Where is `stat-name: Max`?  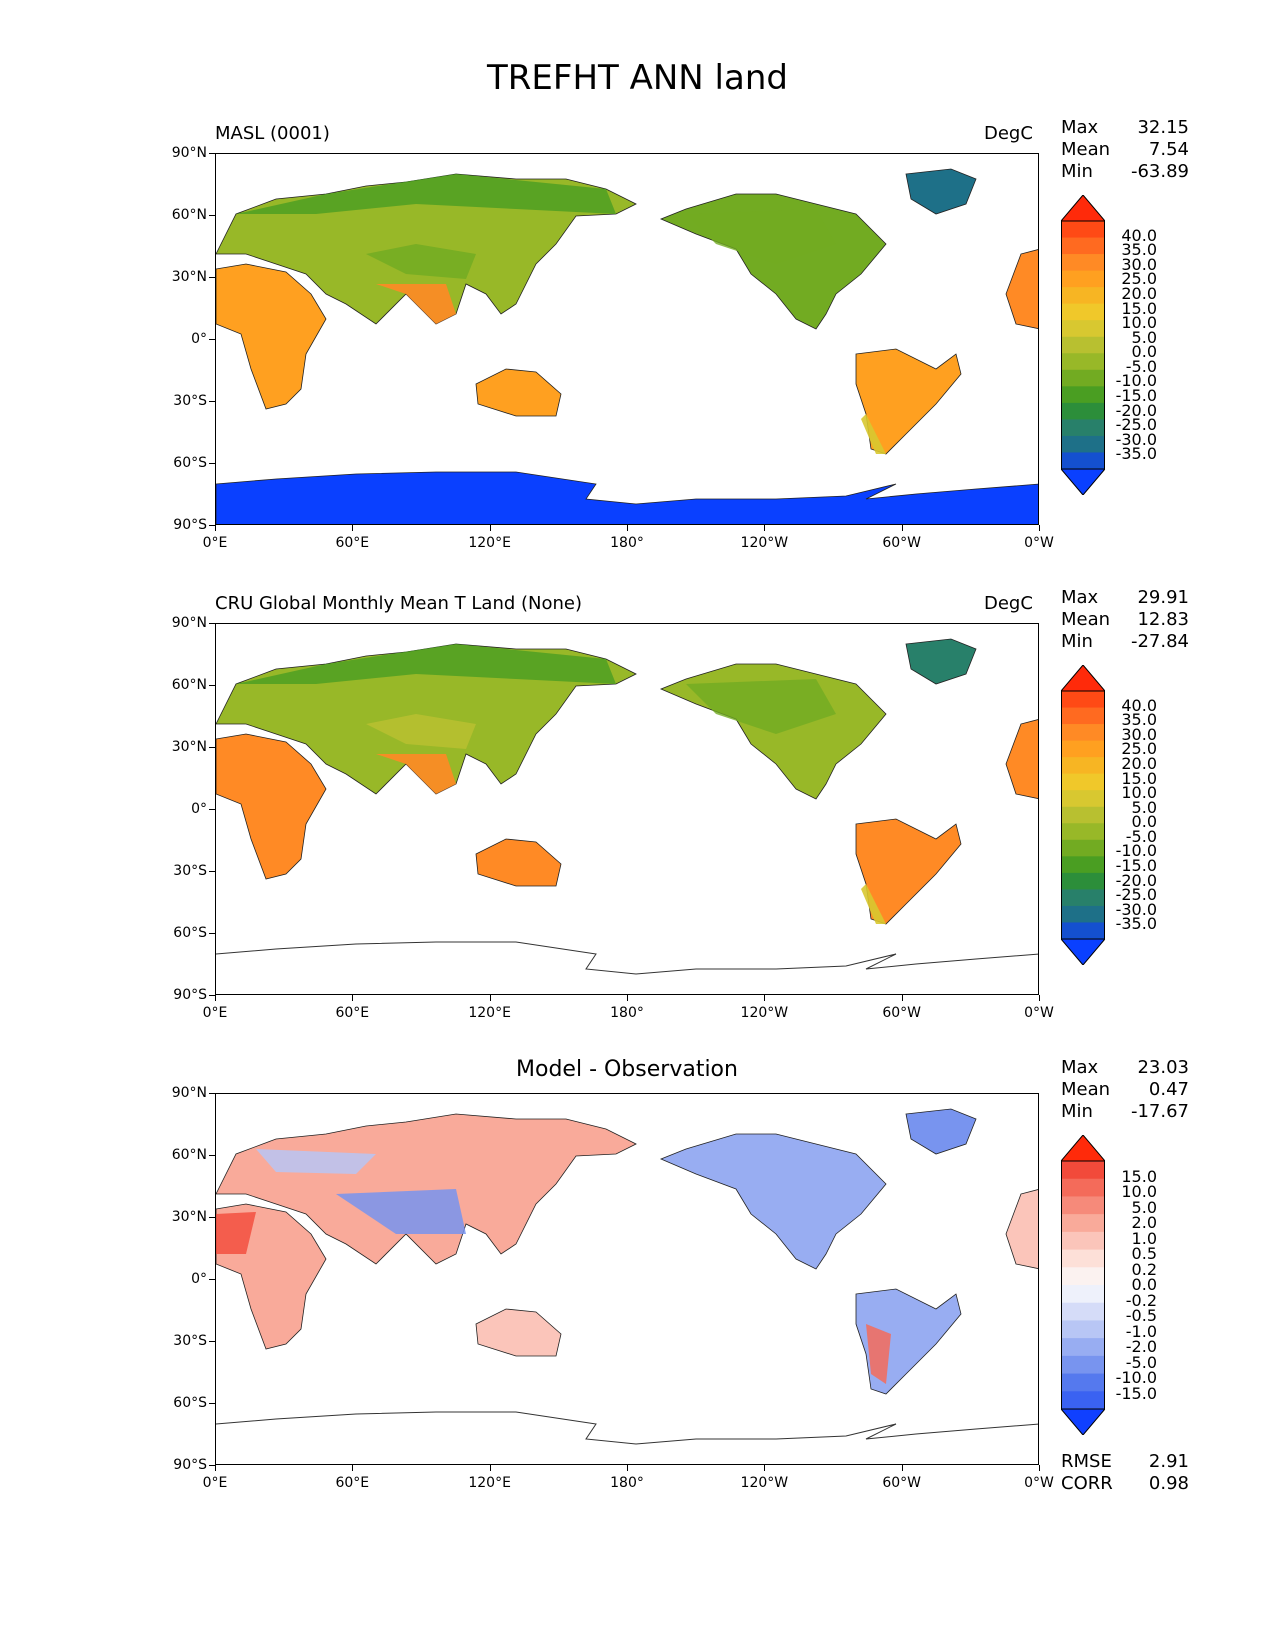 stat-name: Max is located at coordinates (1080, 1067).